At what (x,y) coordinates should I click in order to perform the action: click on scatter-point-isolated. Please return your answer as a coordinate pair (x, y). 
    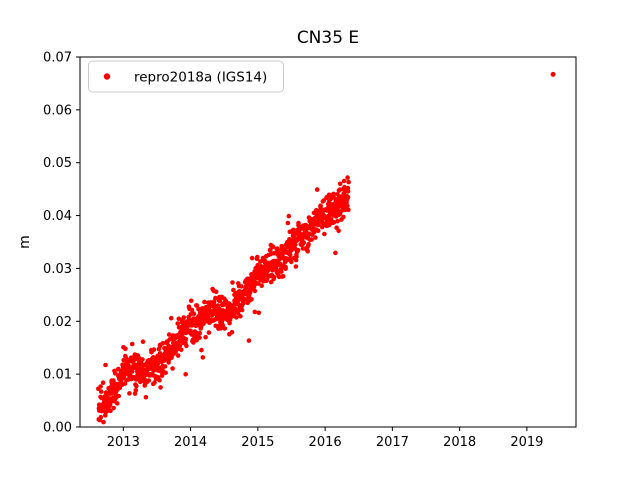
    Looking at the image, I should click on (553, 74).